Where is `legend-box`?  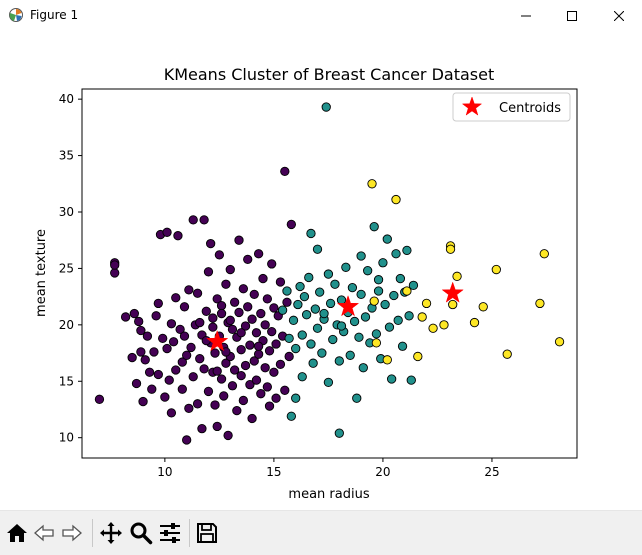
legend-box is located at coordinates (511, 107).